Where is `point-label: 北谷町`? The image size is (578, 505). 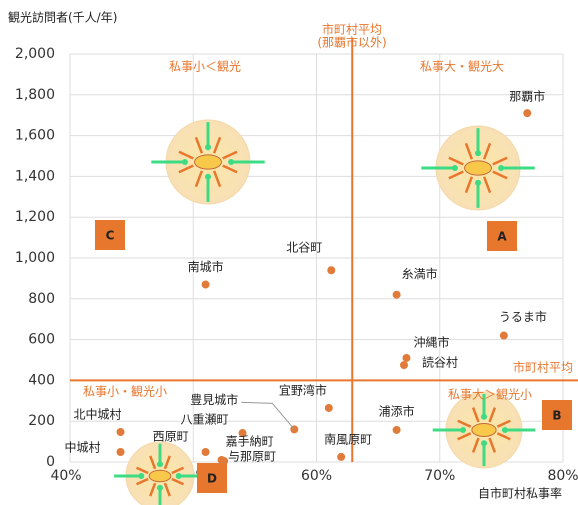 point-label: 北谷町 is located at coordinates (304, 248).